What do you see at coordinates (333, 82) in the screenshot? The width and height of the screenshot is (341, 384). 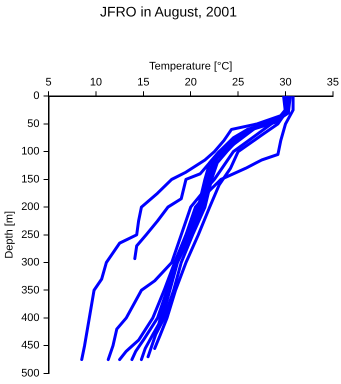 I see `x-tick-label: 35` at bounding box center [333, 82].